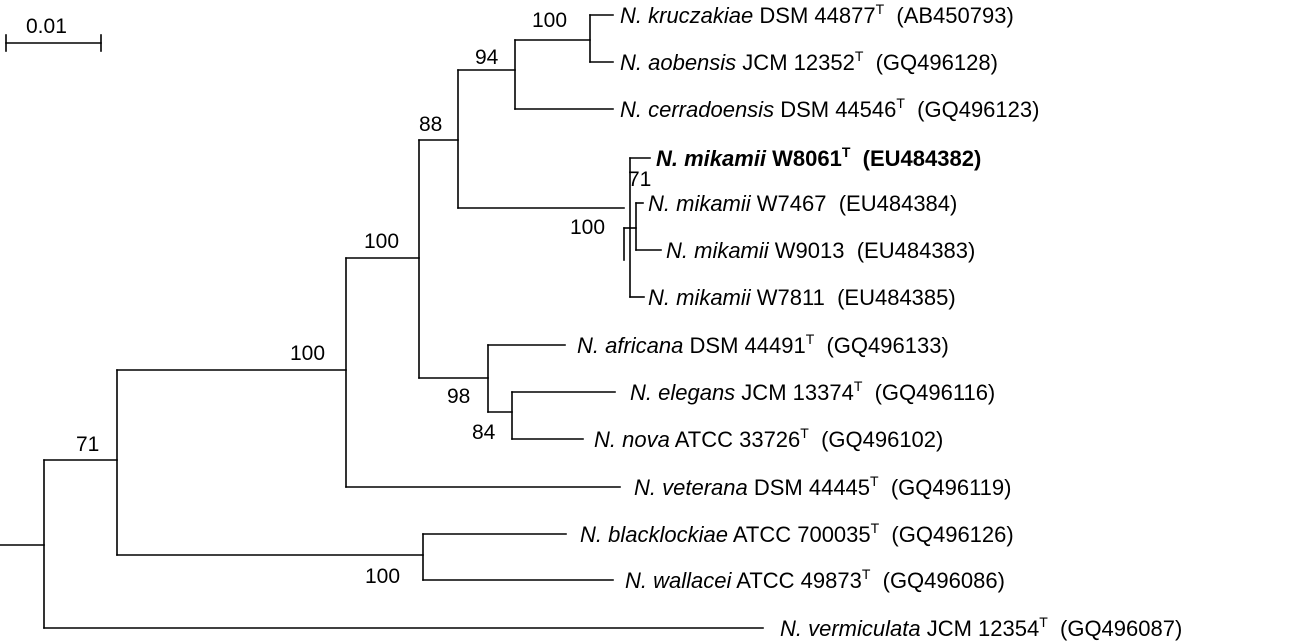 The height and width of the screenshot is (643, 1302). What do you see at coordinates (632, 439) in the screenshot?
I see `taxon-species-name: N. nova` at bounding box center [632, 439].